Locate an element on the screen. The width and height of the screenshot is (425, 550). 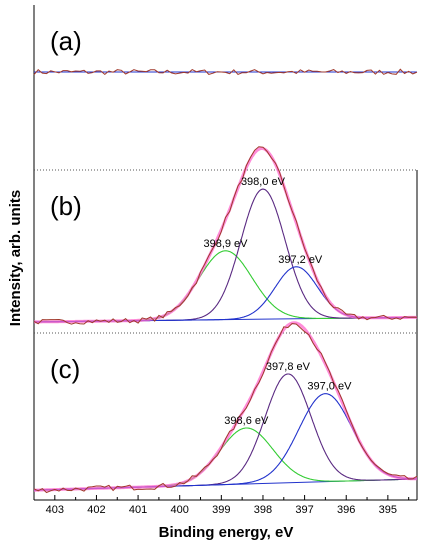
raw-spectrum is located at coordinates (225, 72).